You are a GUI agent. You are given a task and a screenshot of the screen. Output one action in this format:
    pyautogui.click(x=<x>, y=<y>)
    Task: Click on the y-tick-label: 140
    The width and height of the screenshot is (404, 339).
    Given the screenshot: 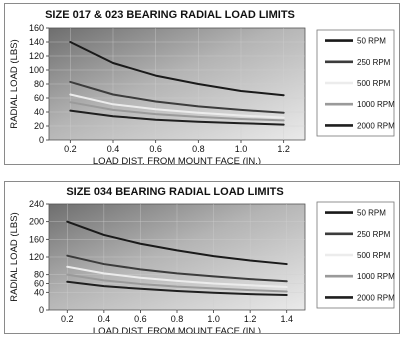 What is the action you would take?
    pyautogui.click(x=36, y=42)
    